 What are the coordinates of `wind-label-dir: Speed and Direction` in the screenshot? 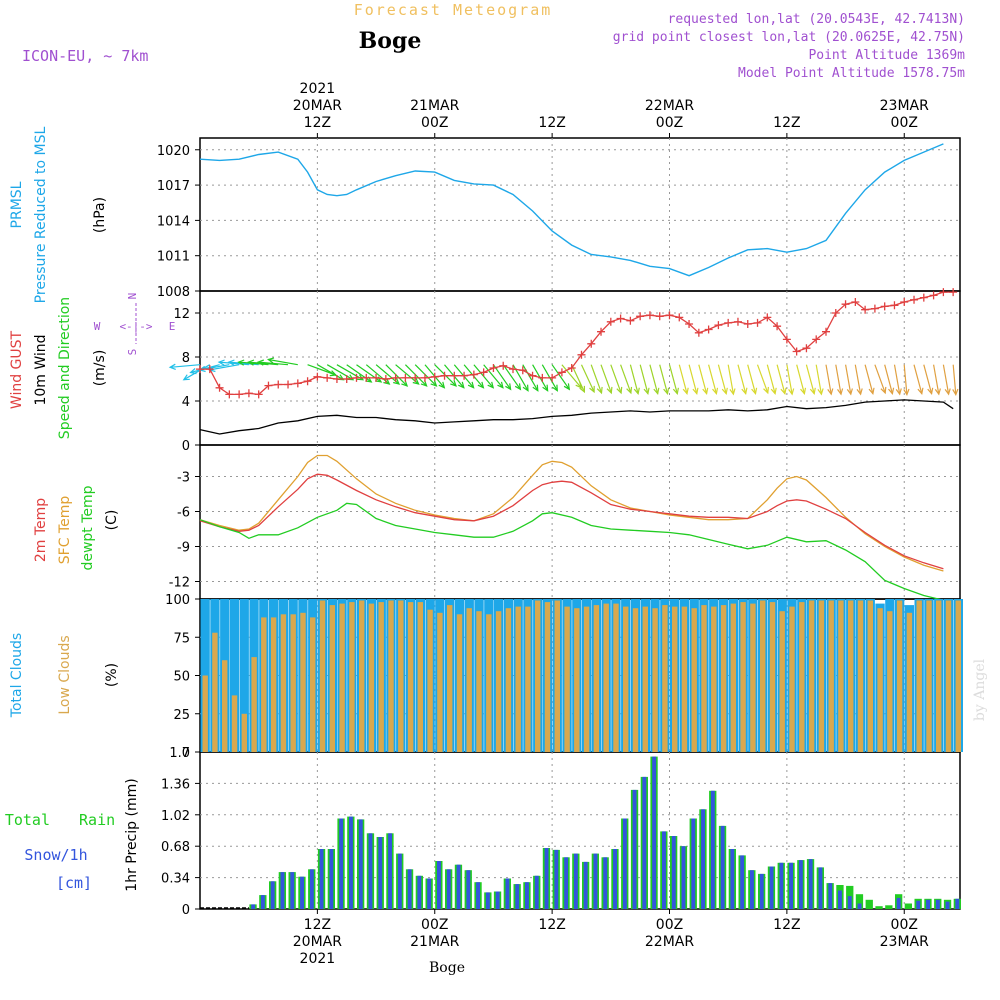 It's located at (65, 368).